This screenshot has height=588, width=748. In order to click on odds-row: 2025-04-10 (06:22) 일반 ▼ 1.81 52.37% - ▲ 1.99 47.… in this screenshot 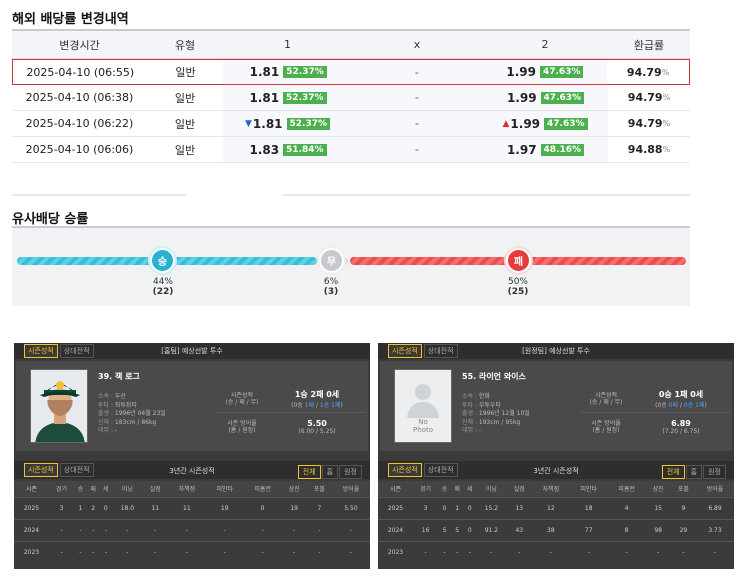, I will do `click(351, 124)`.